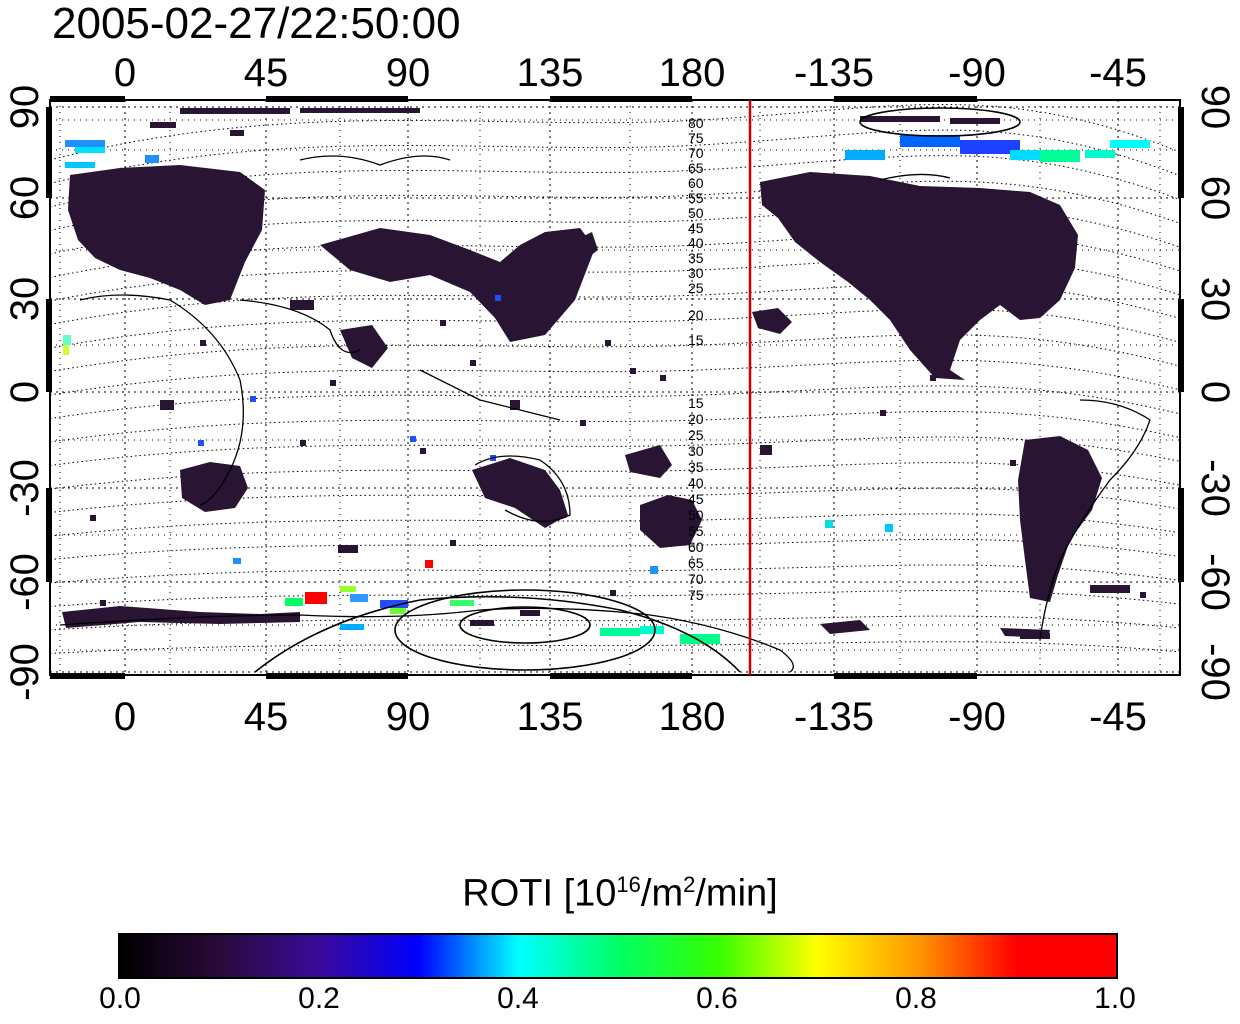 Image resolution: width=1240 pixels, height=1024 pixels. I want to click on top-tick-label: 135, so click(550, 73).